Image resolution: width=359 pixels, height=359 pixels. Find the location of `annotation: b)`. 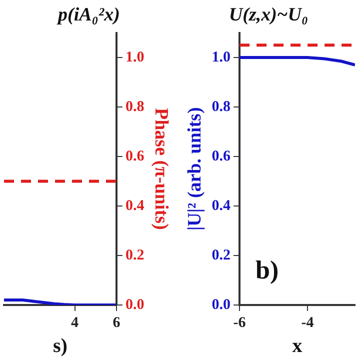

annotation: b) is located at coordinates (267, 270).